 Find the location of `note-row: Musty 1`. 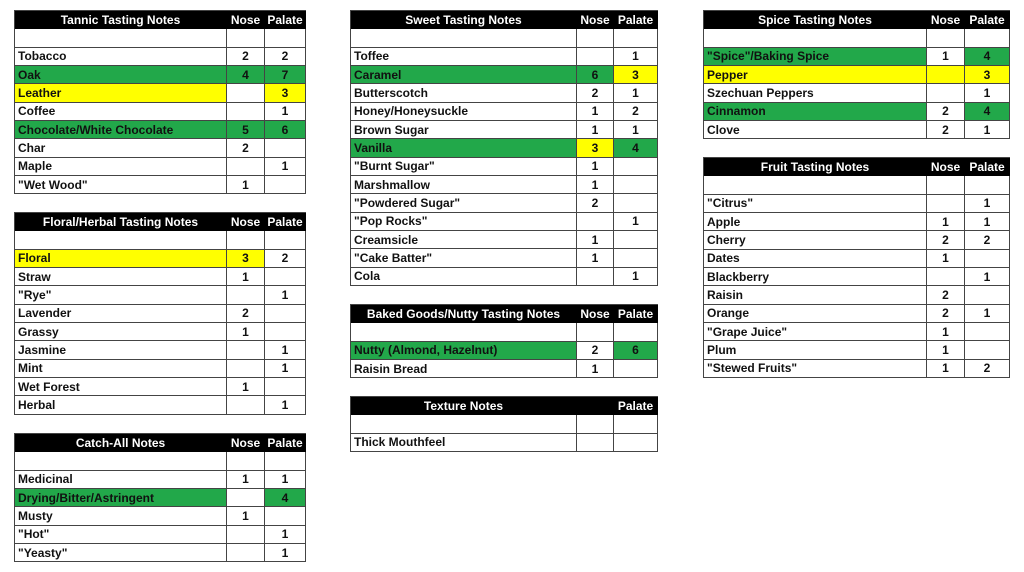

note-row: Musty 1 is located at coordinates (160, 516).